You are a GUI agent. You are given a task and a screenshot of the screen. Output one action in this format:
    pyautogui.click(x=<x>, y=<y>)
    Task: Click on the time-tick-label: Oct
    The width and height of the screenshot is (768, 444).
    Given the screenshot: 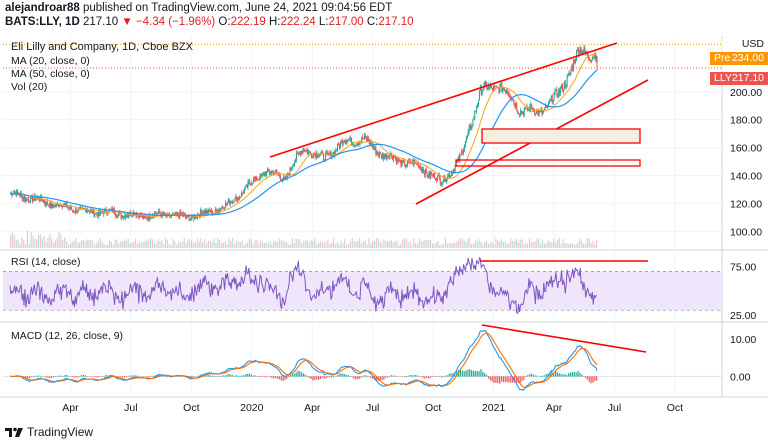 What is the action you would take?
    pyautogui.click(x=191, y=408)
    